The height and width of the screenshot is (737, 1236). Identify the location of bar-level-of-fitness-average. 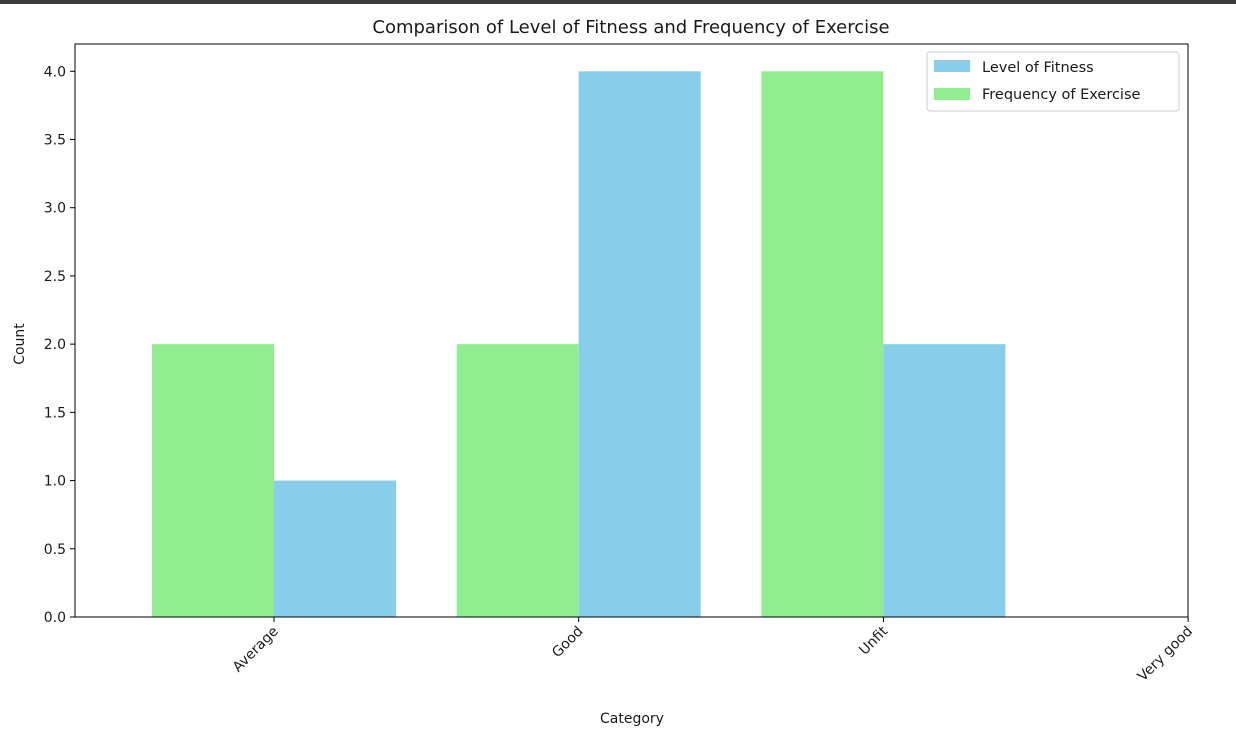
(335, 548).